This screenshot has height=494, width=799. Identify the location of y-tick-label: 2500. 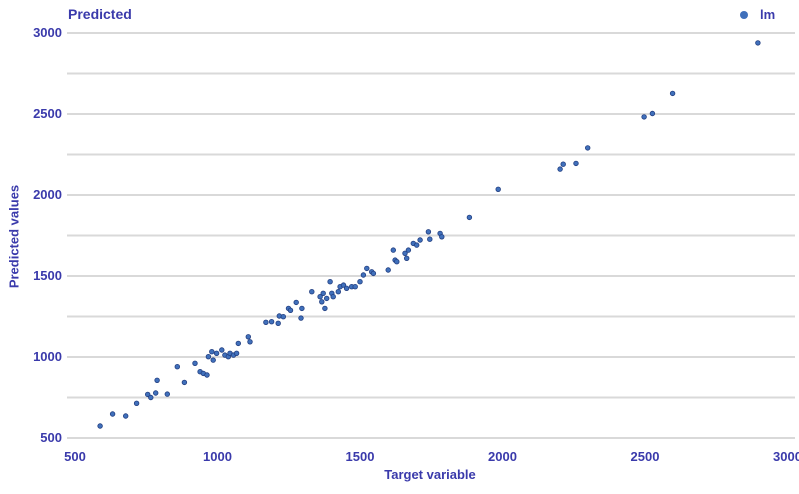
(47, 113).